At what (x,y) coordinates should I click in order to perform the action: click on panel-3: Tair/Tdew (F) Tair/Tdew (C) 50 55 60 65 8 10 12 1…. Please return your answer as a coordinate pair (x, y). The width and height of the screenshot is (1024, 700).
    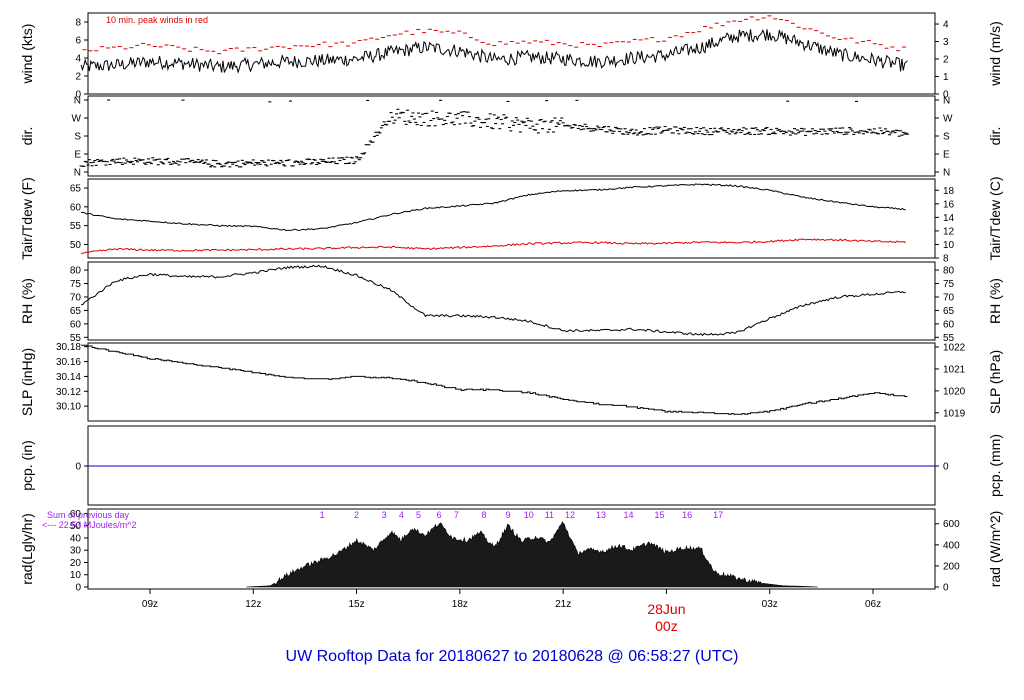
    Looking at the image, I should click on (511, 220).